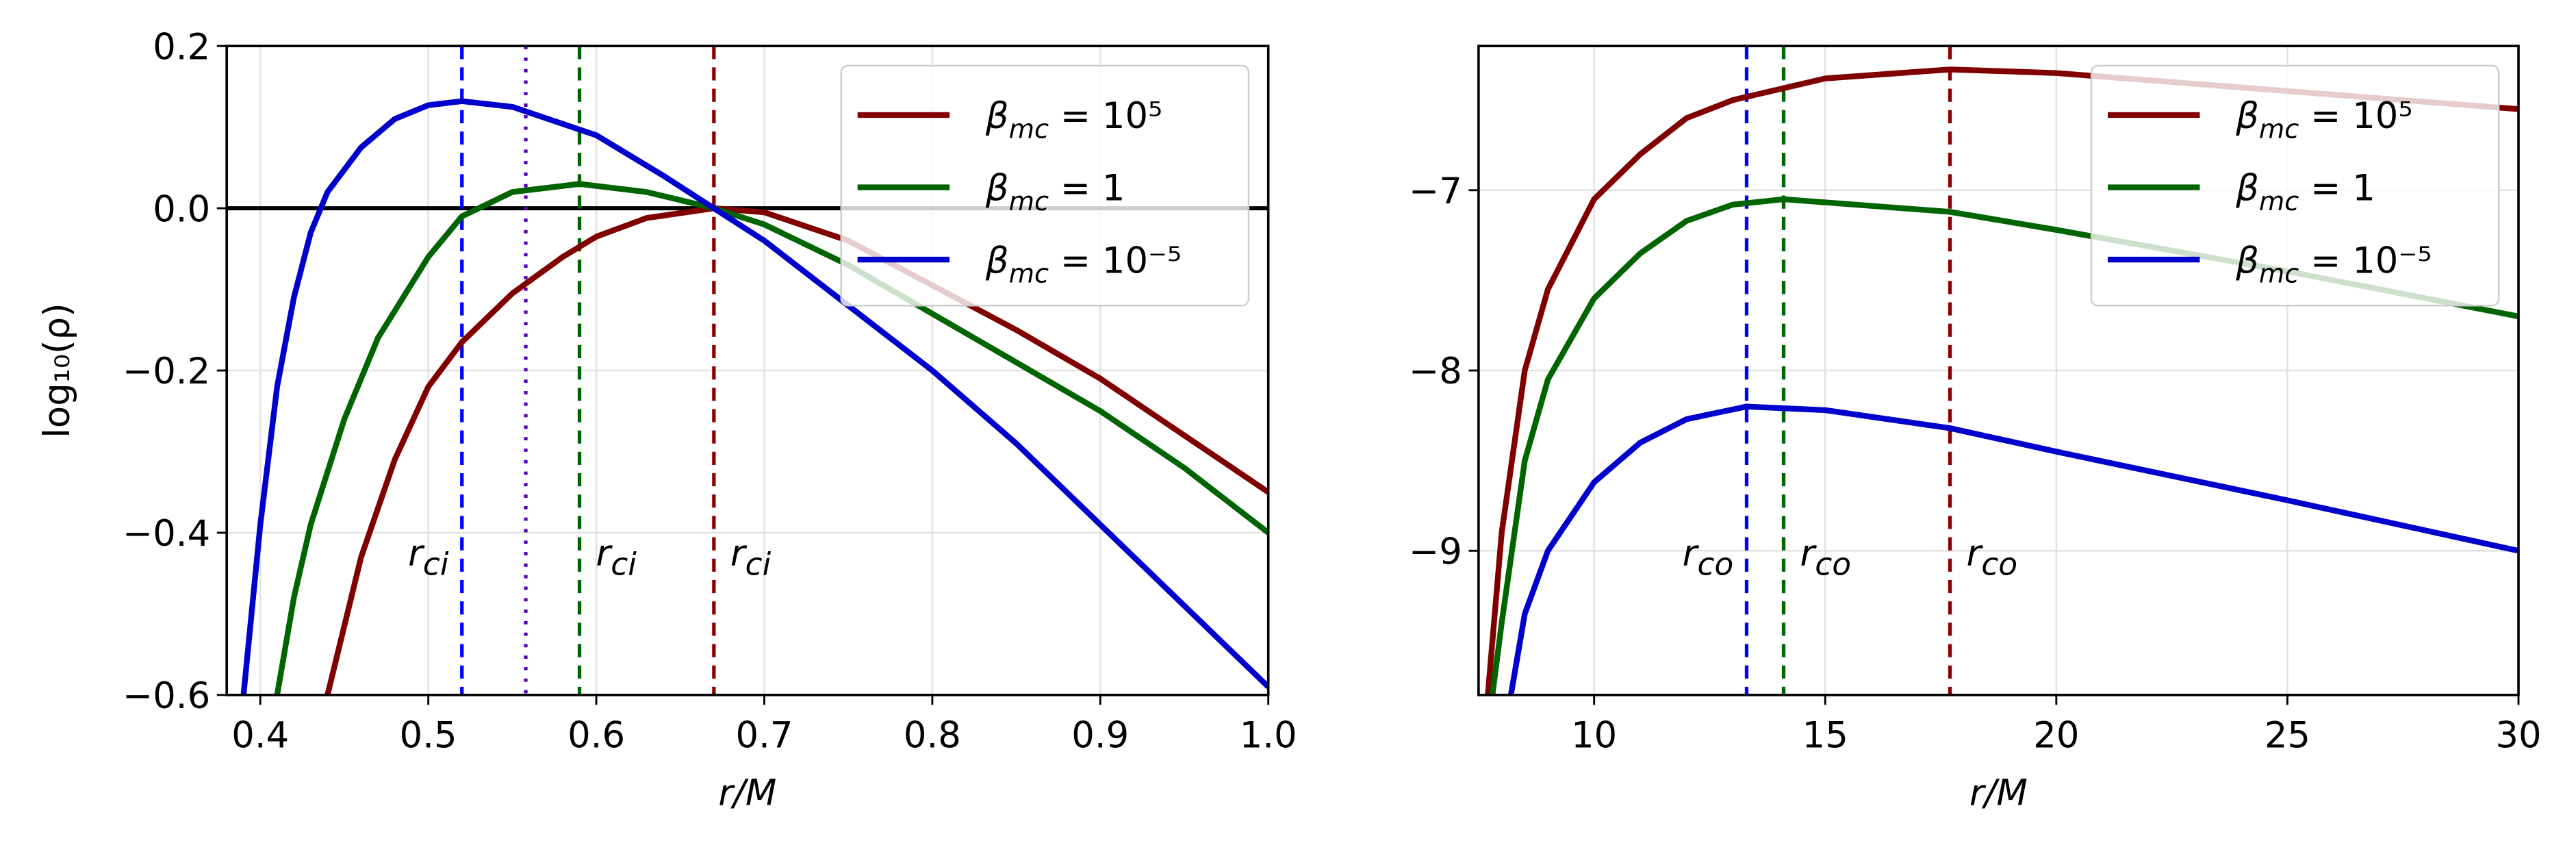 The image size is (2576, 856). I want to click on x-tick-label: 0.6, so click(596, 736).